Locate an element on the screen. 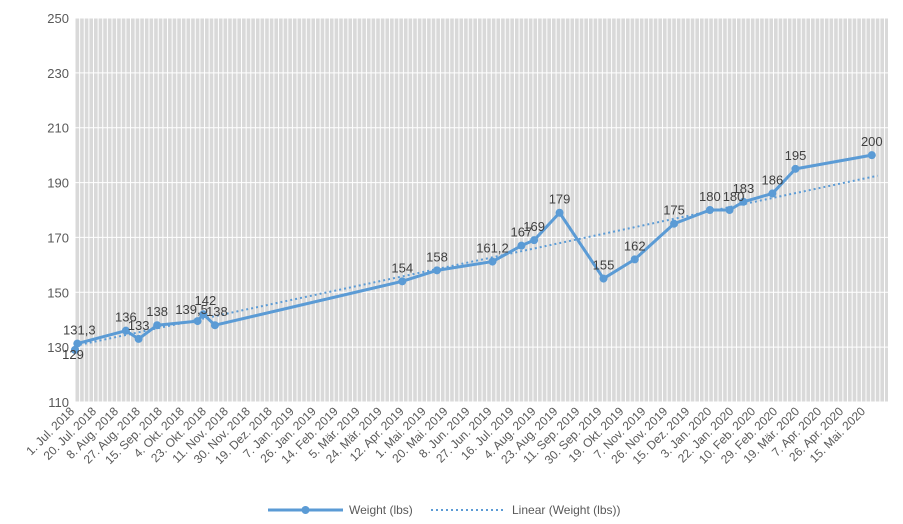 This screenshot has width=903, height=524. y-tick-label: 130 is located at coordinates (58, 347).